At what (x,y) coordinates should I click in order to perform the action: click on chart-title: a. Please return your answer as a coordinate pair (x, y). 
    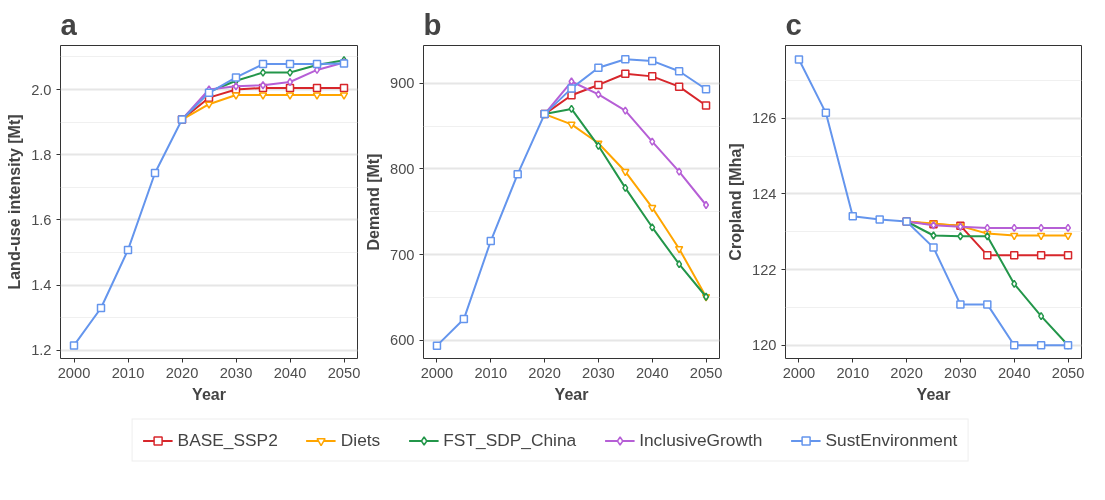
    Looking at the image, I should click on (69, 24).